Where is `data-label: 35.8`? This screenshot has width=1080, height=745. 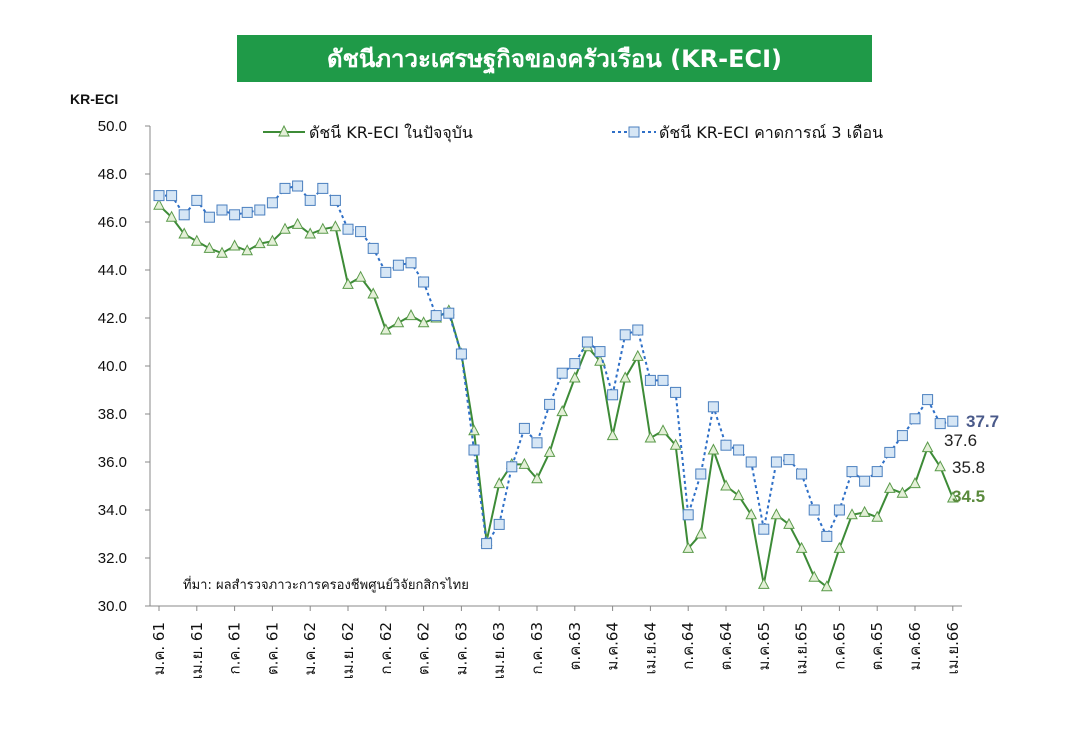
data-label: 35.8 is located at coordinates (968, 467).